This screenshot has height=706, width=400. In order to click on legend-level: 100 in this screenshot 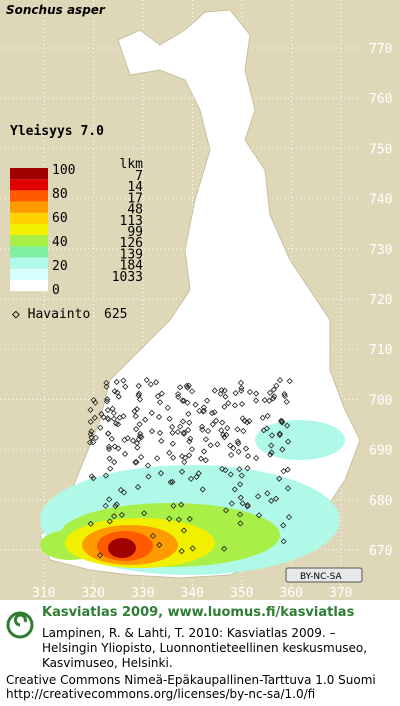, I will do `click(63, 170)`.